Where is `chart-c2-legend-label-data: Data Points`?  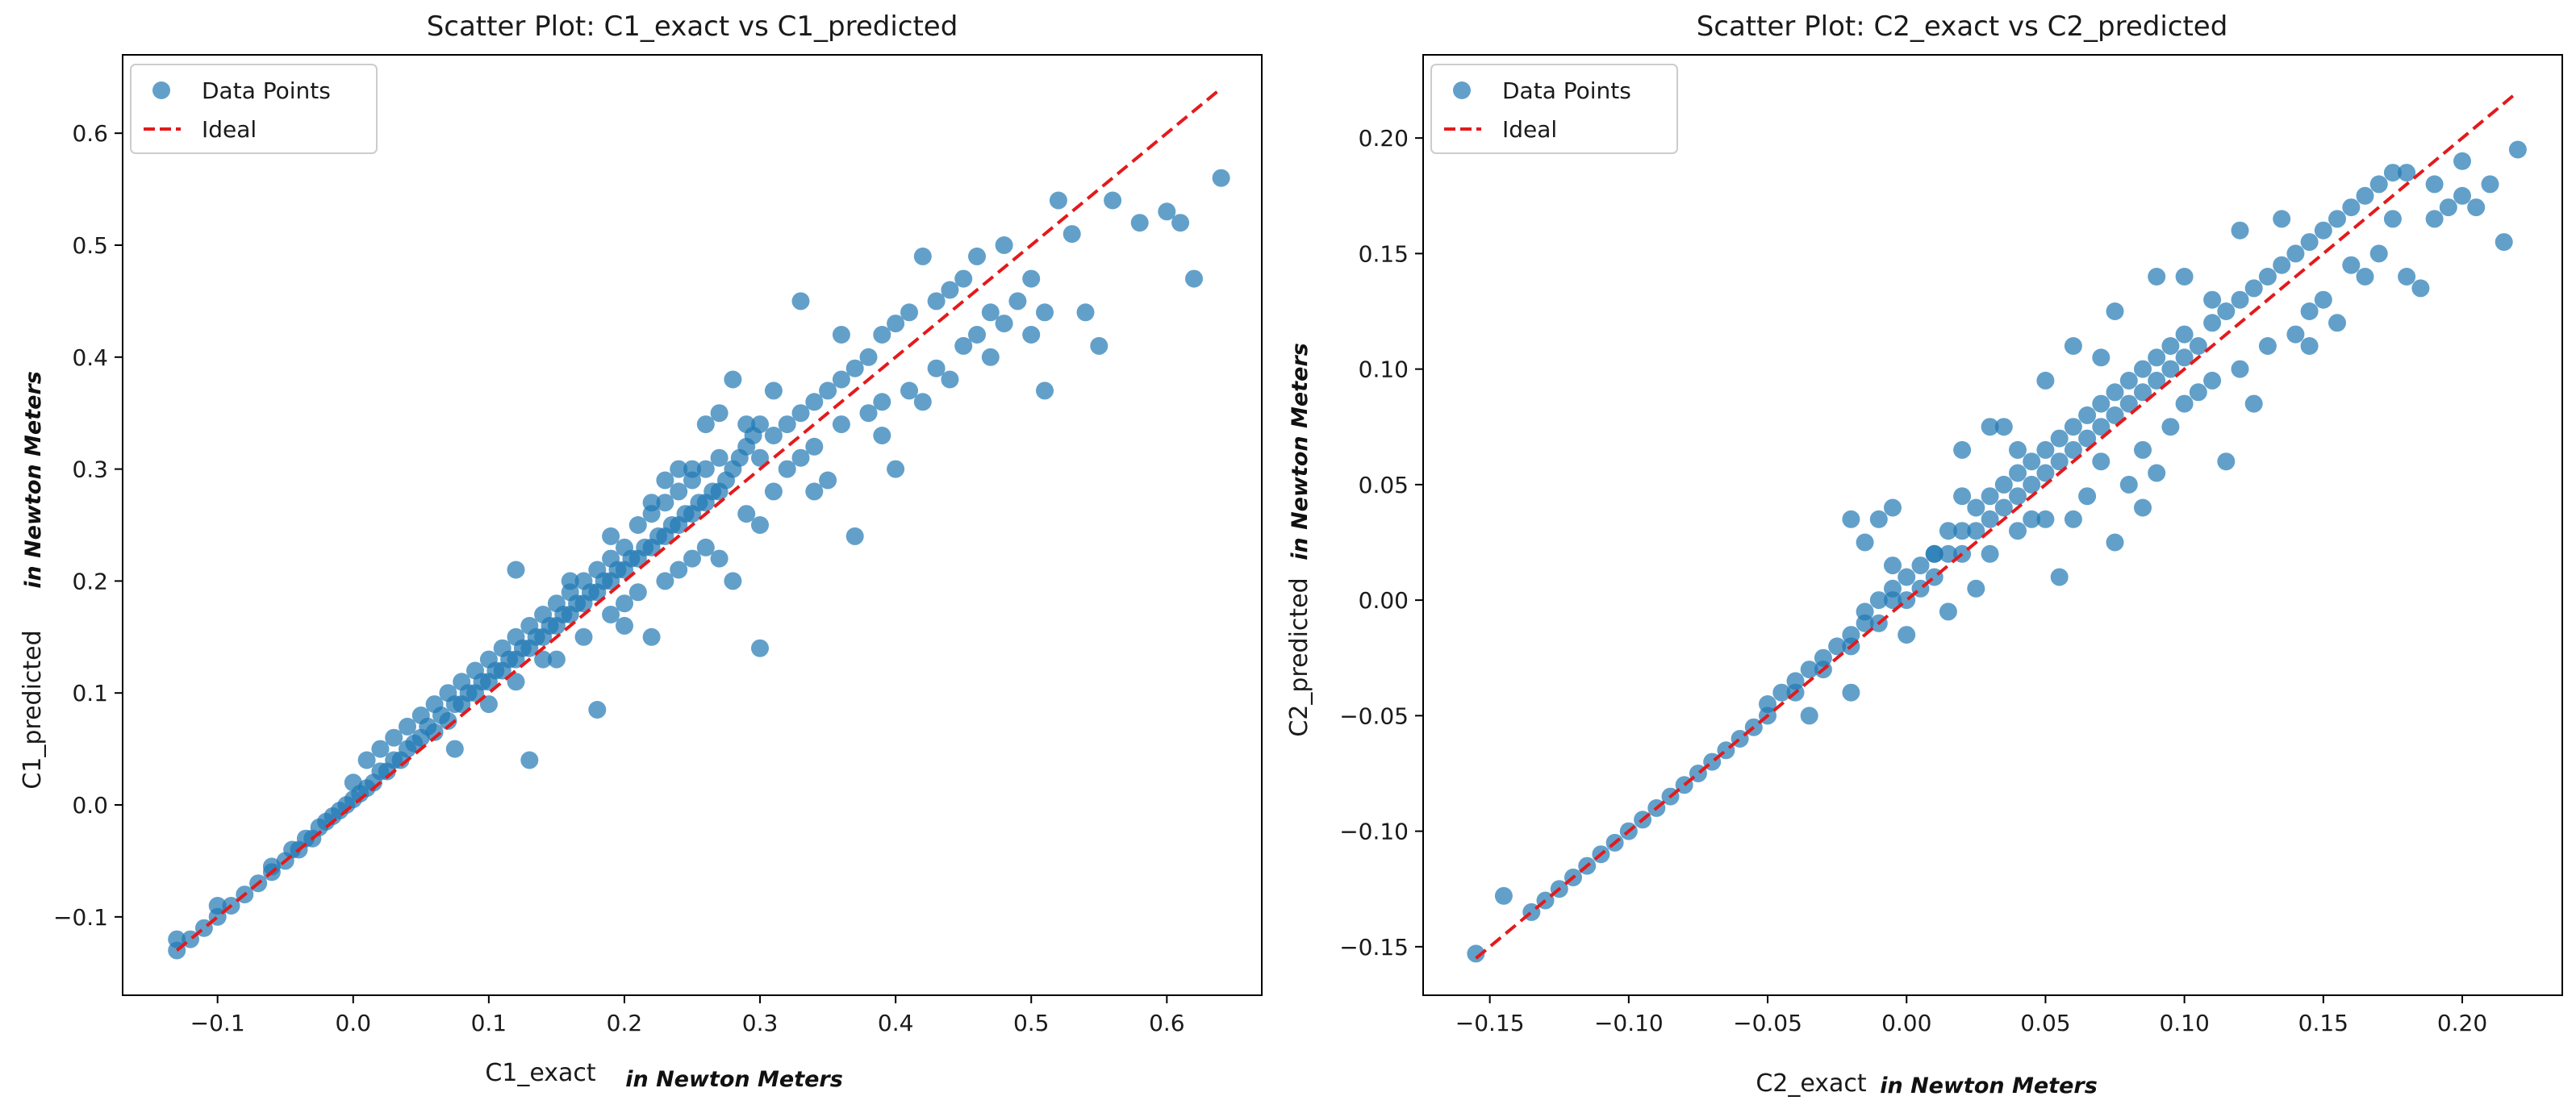
chart-c2-legend-label-data: Data Points is located at coordinates (1566, 91).